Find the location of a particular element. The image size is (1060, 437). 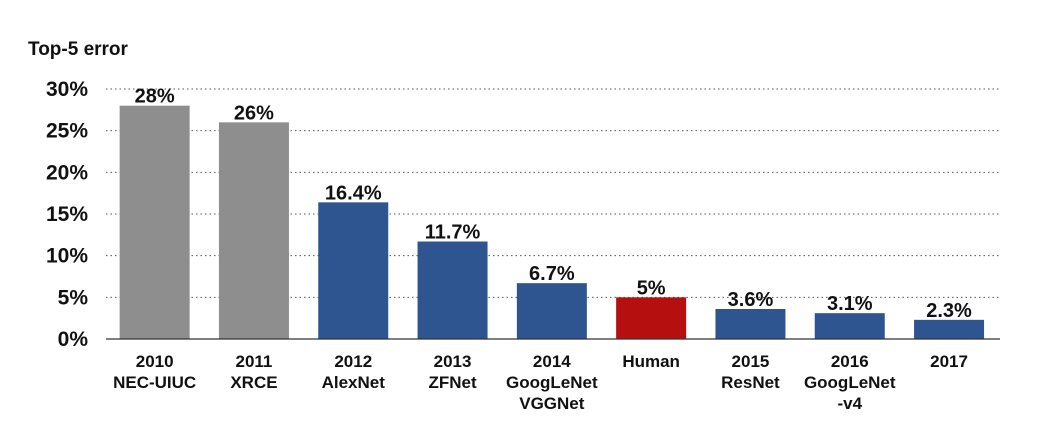

category-label: NEC-UIUC is located at coordinates (154, 382).